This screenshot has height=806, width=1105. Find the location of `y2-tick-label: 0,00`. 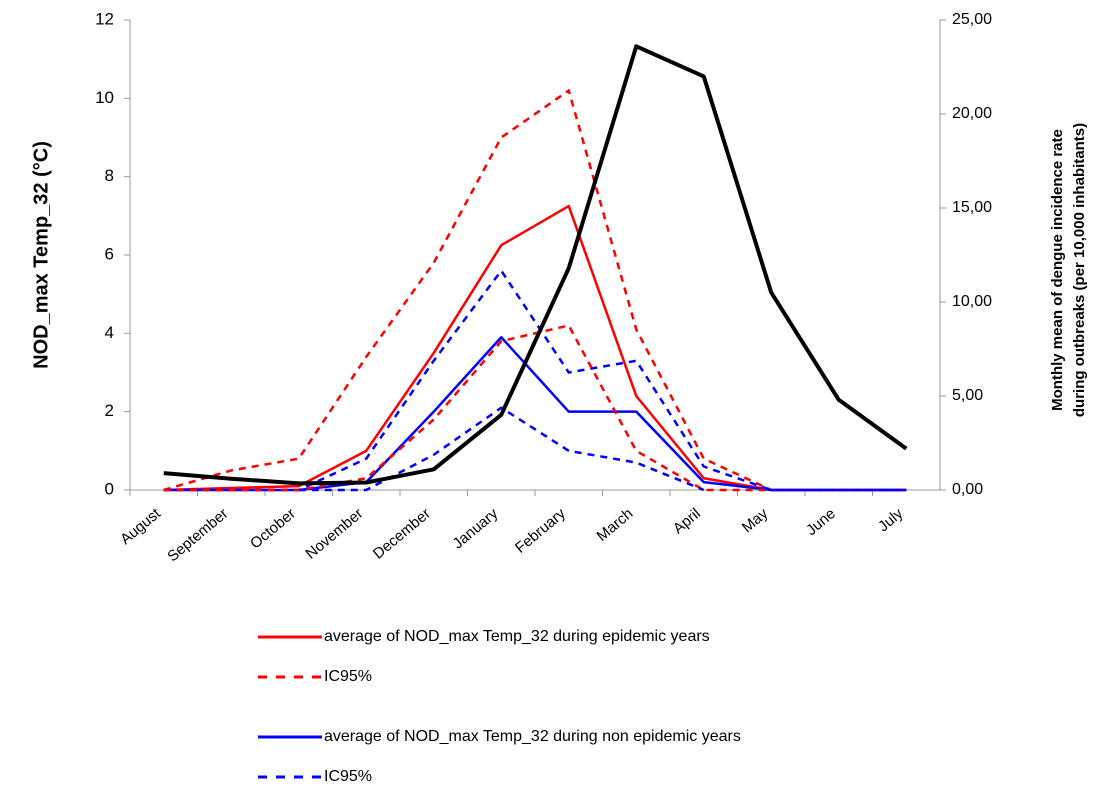

y2-tick-label: 0,00 is located at coordinates (967, 489).